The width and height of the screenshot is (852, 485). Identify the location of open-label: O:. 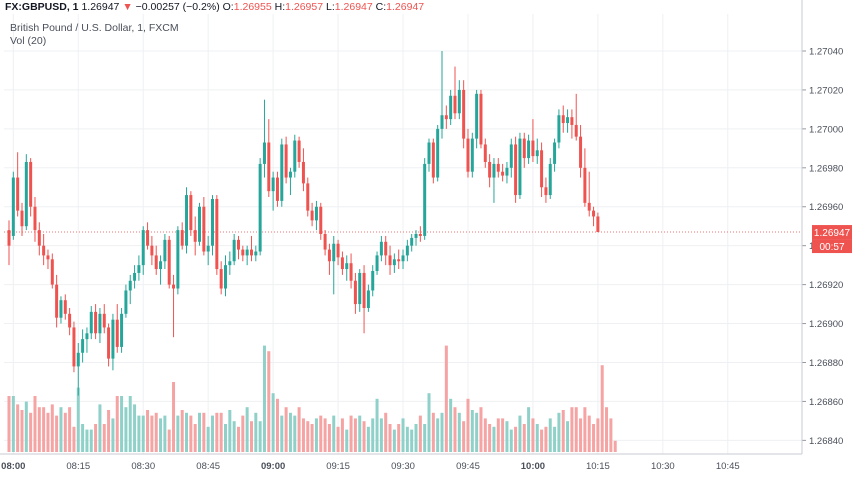
(228, 7).